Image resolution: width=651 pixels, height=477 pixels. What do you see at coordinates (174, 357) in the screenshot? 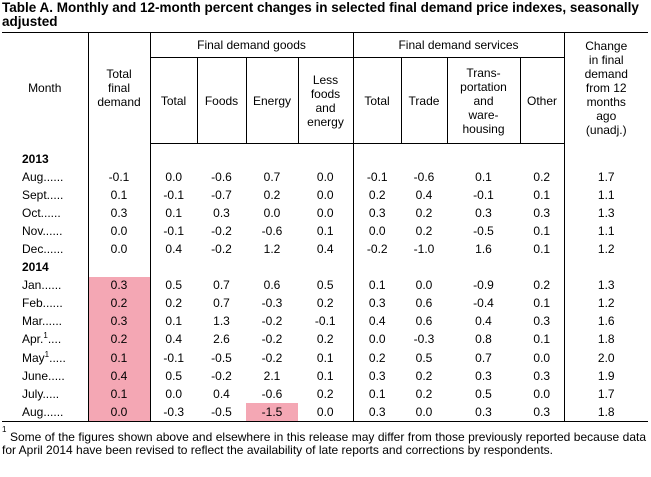
I see `gt-cell: -0.1` at bounding box center [174, 357].